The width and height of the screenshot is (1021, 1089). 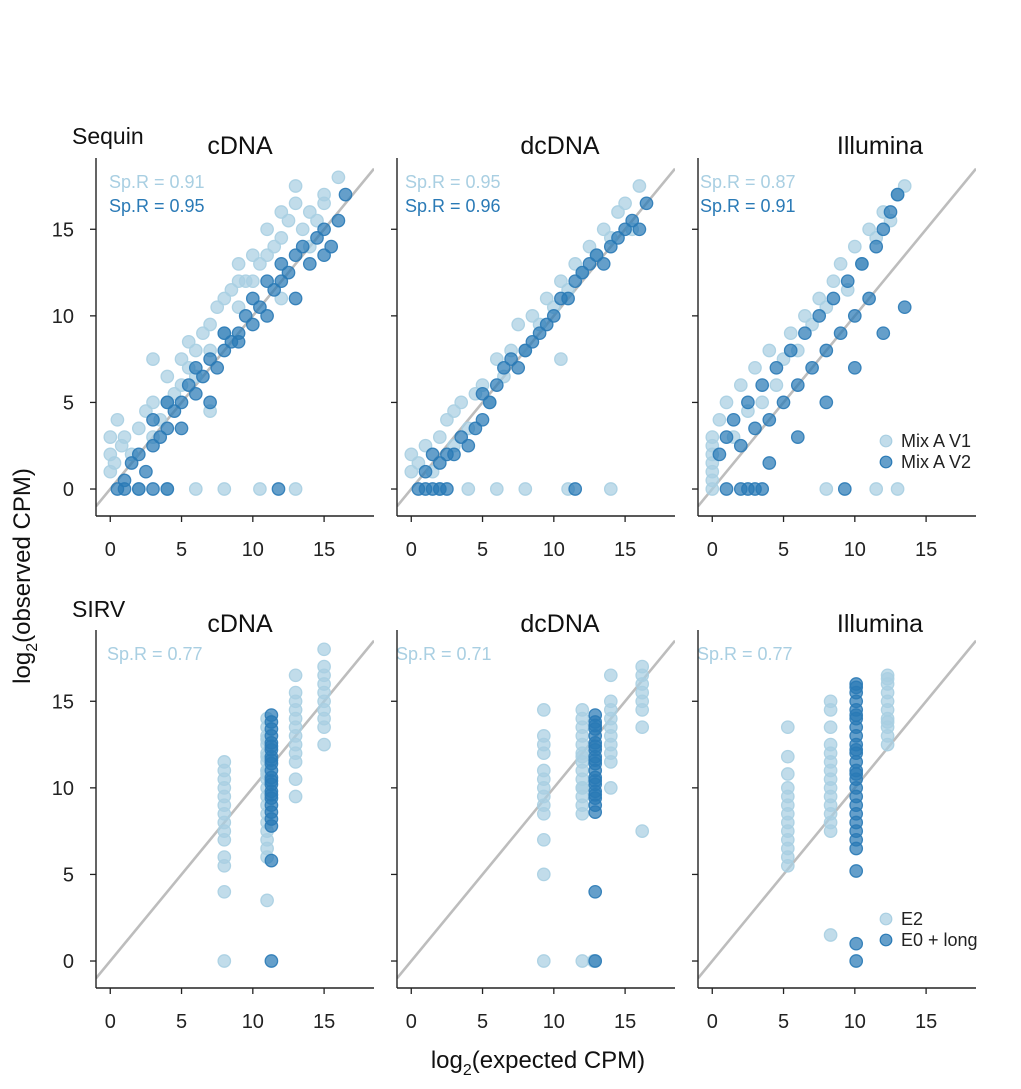 I want to click on points-sirv-illumina, so click(x=837, y=818).